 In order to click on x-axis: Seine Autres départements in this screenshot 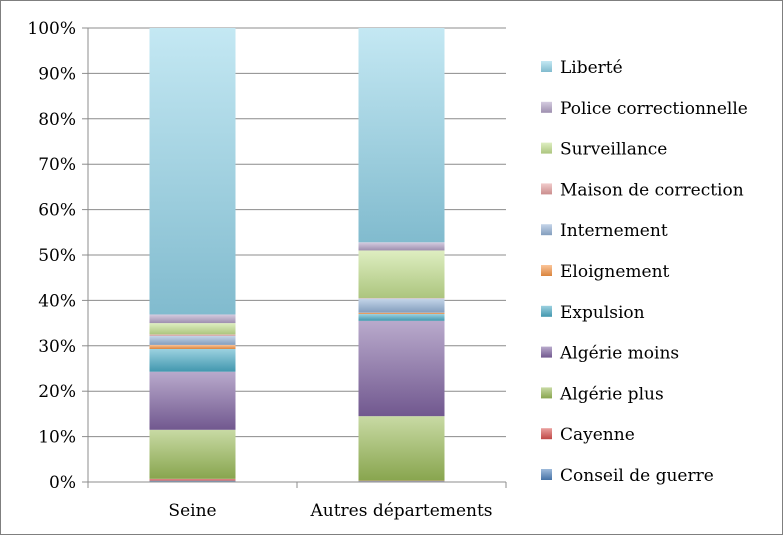, I will do `click(297, 501)`.